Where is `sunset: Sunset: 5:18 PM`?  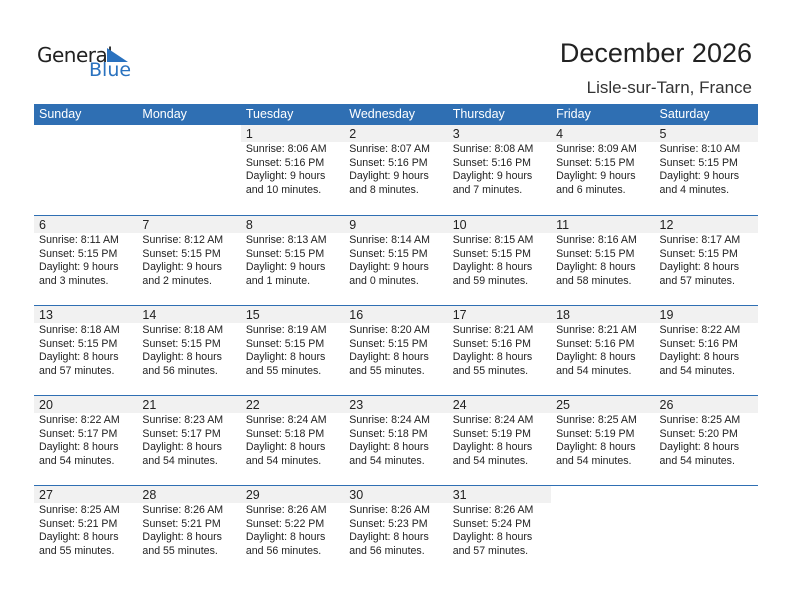 sunset: Sunset: 5:18 PM is located at coordinates (285, 433).